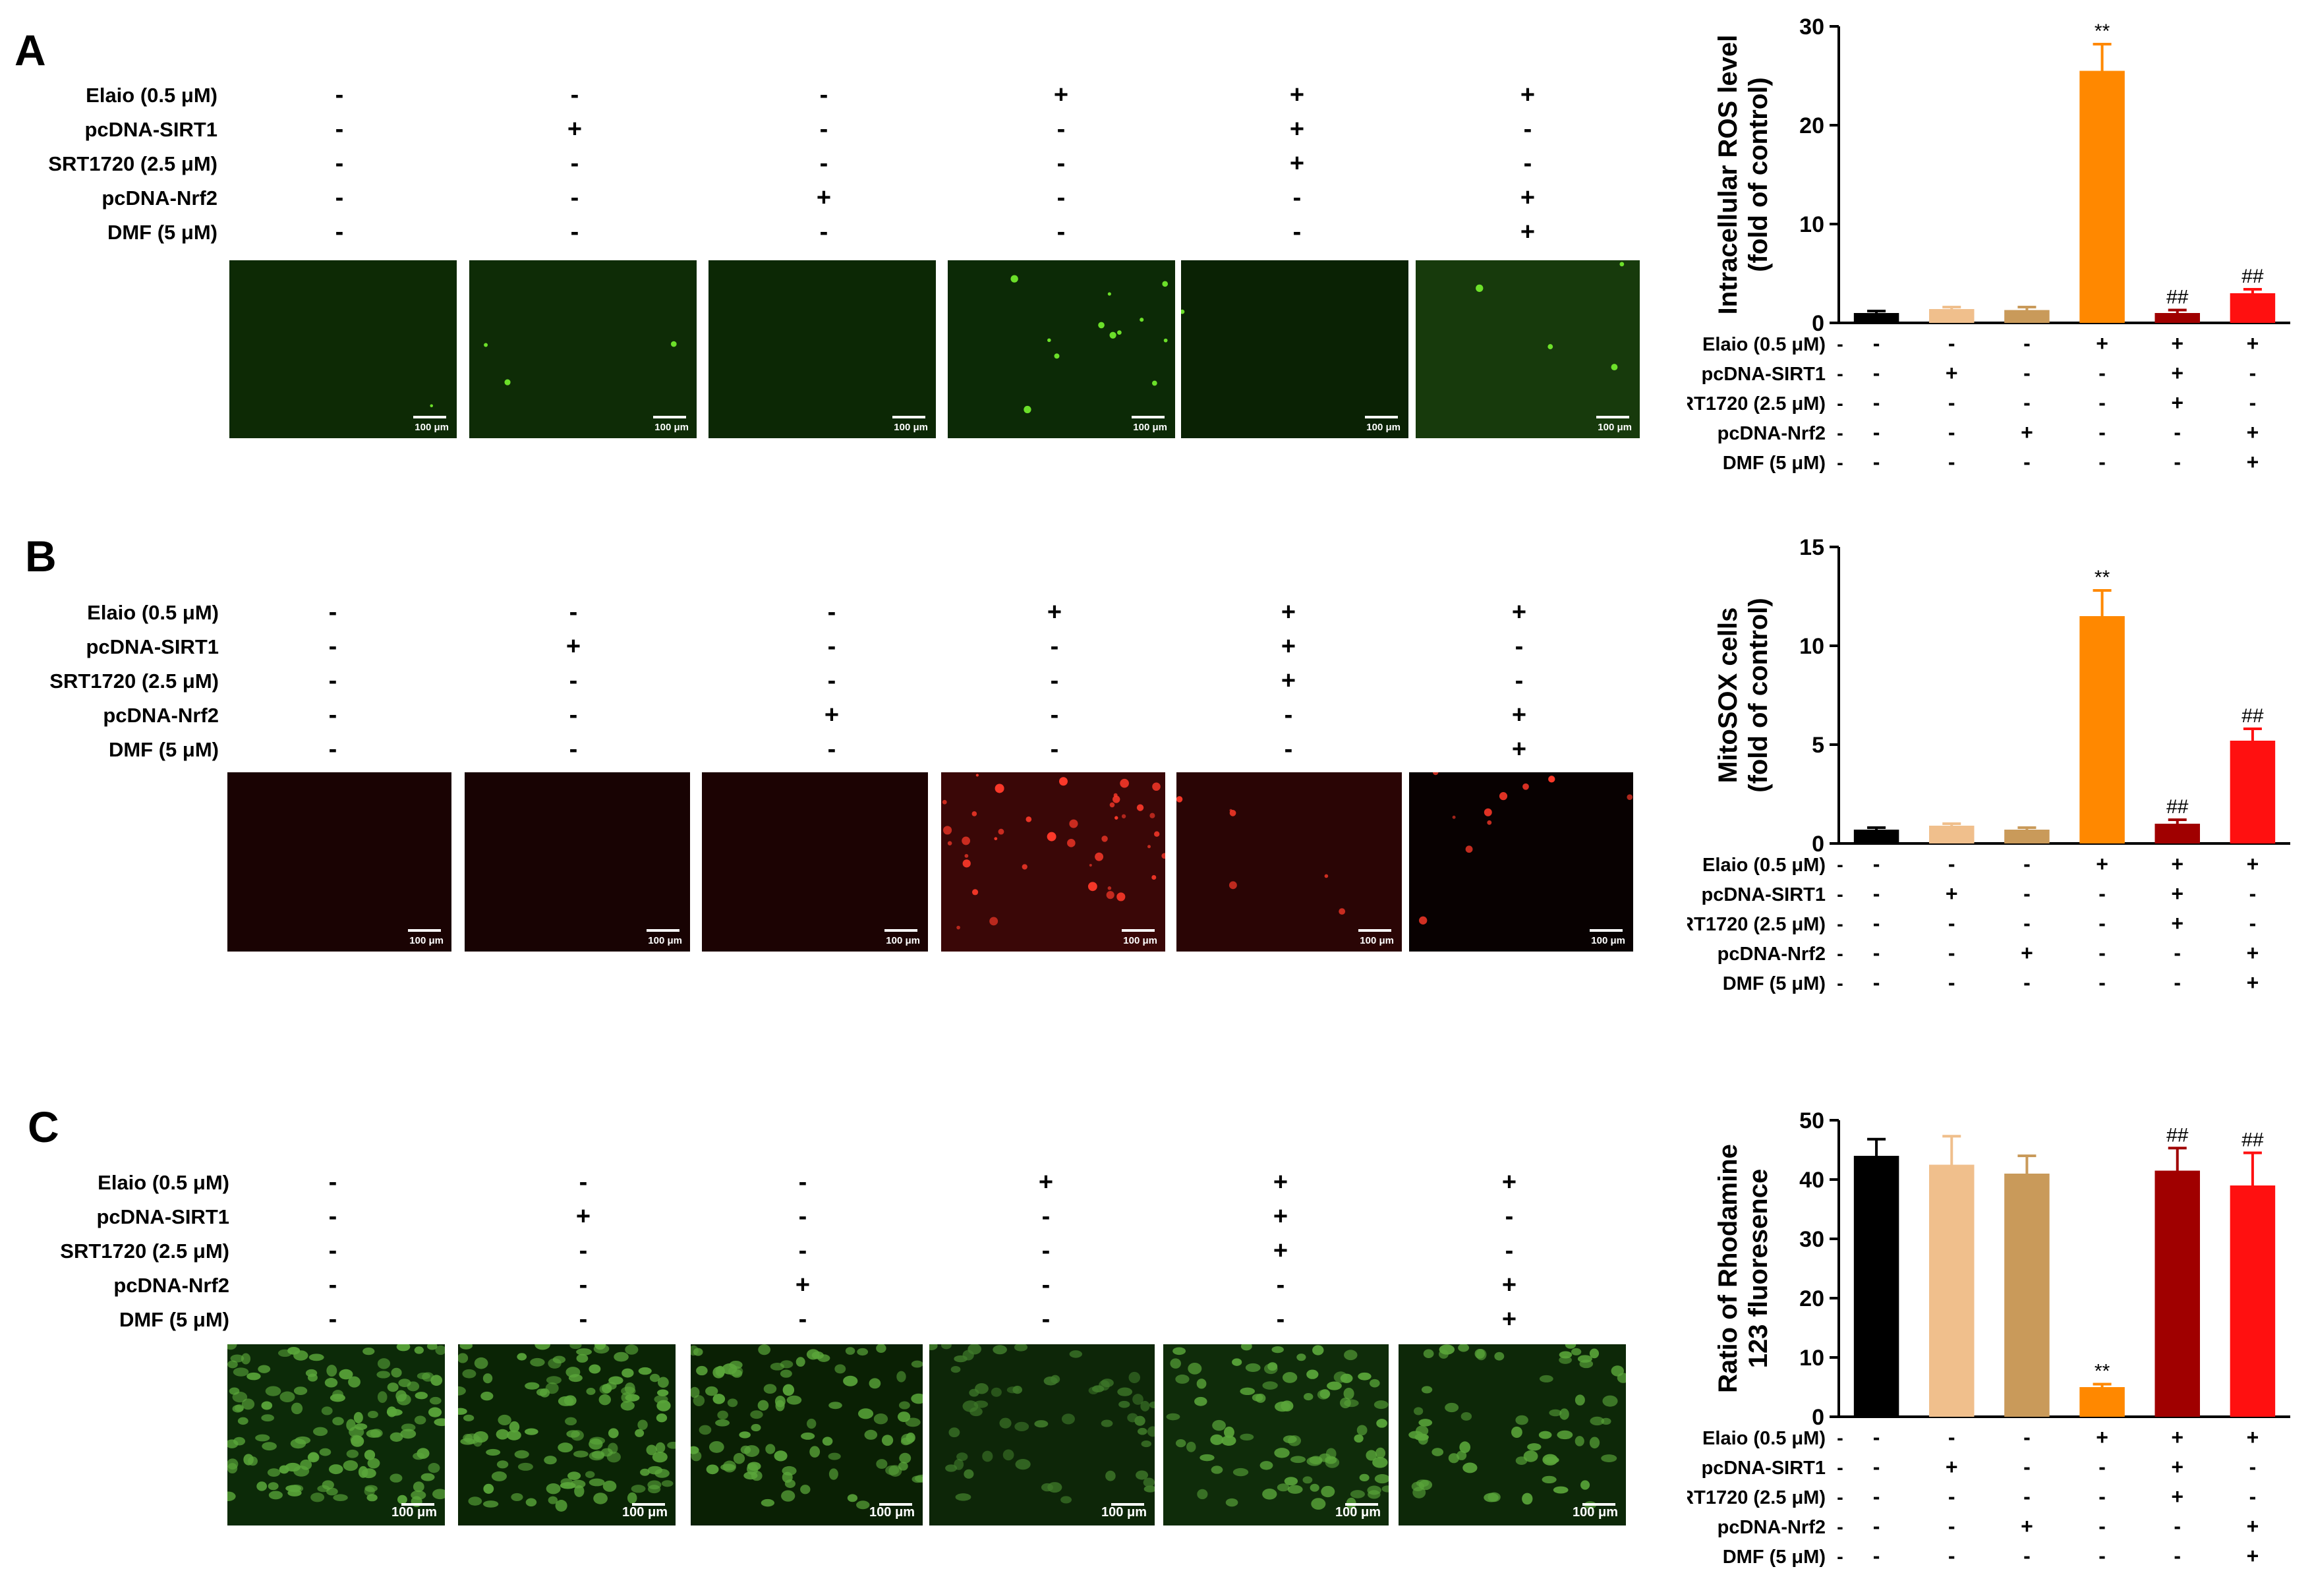 The image size is (2312, 1596). Describe the element at coordinates (1818, 844) in the screenshot. I see `y-tick-label: 0` at that location.